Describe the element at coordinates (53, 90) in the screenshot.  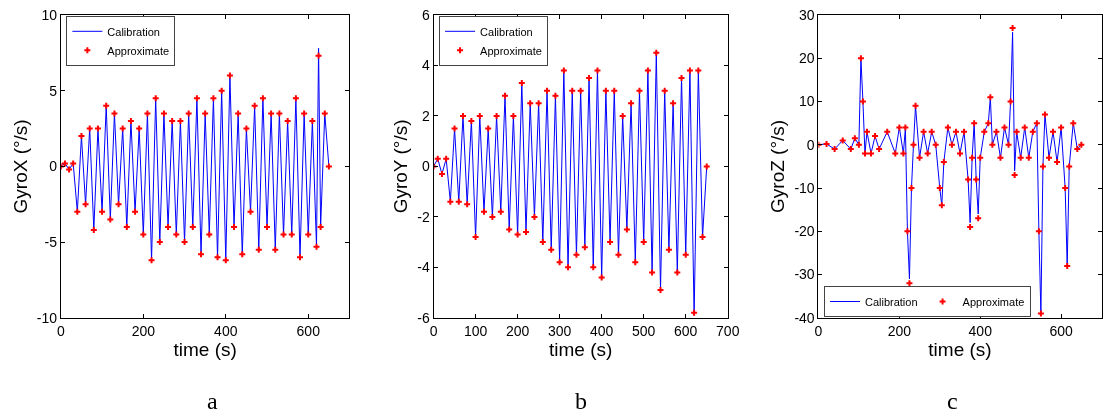
I see `y-tick-label: 5` at that location.